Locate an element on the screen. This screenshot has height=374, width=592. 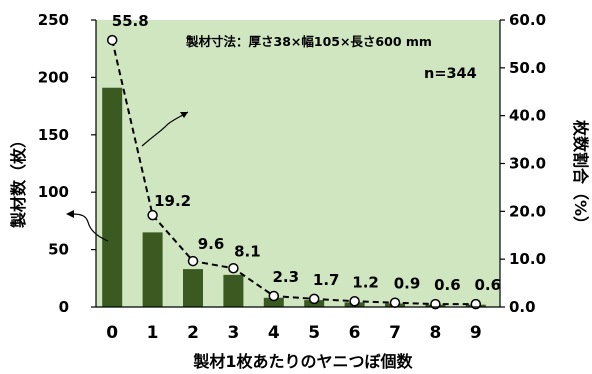
right-axis: 0.0 10.0 20.0 30.0 40.0 50.0 60.0 is located at coordinates (522, 163).